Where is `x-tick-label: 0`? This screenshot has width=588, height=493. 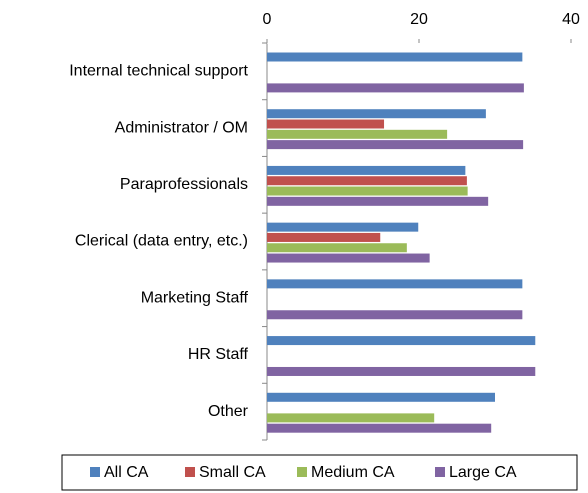
x-tick-label: 0 is located at coordinates (267, 19).